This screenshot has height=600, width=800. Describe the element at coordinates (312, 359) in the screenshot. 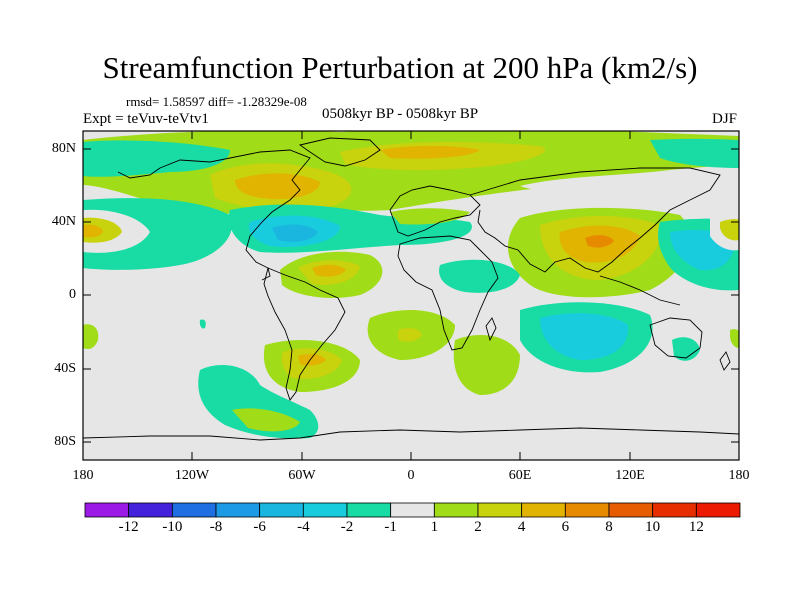

I see `contour-spac-orange` at that location.